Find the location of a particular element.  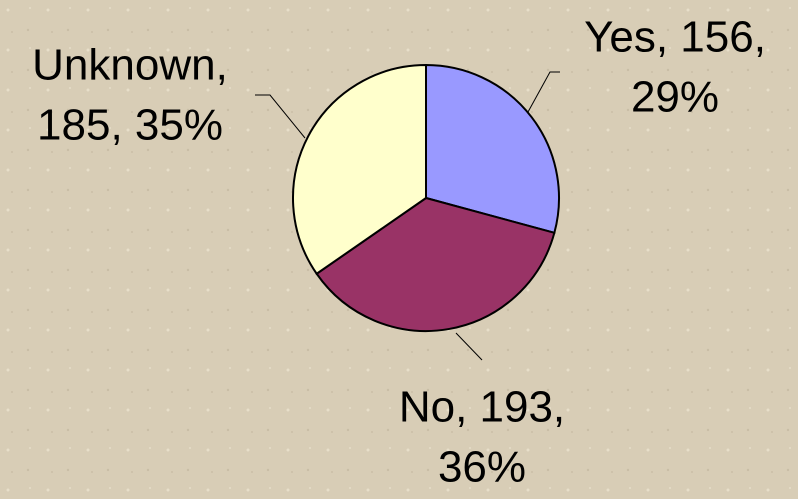

slice-label: No, 193, is located at coordinates (482, 407).